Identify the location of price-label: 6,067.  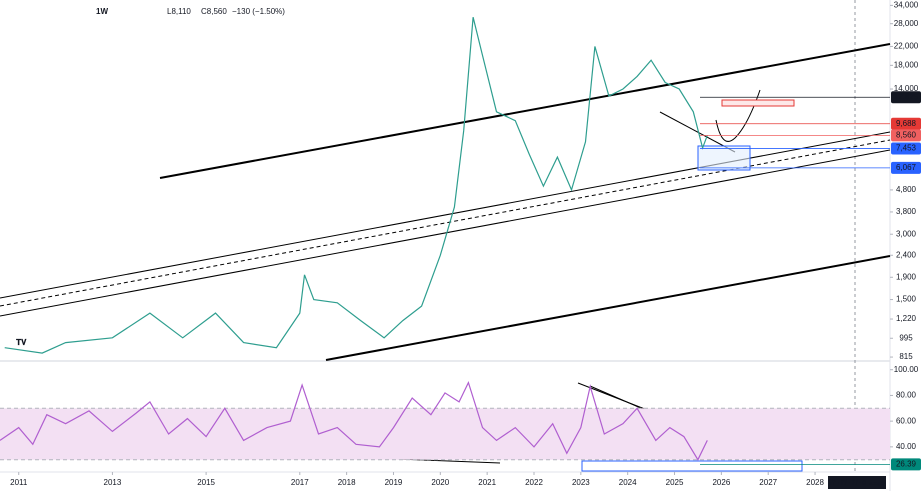
(906, 167).